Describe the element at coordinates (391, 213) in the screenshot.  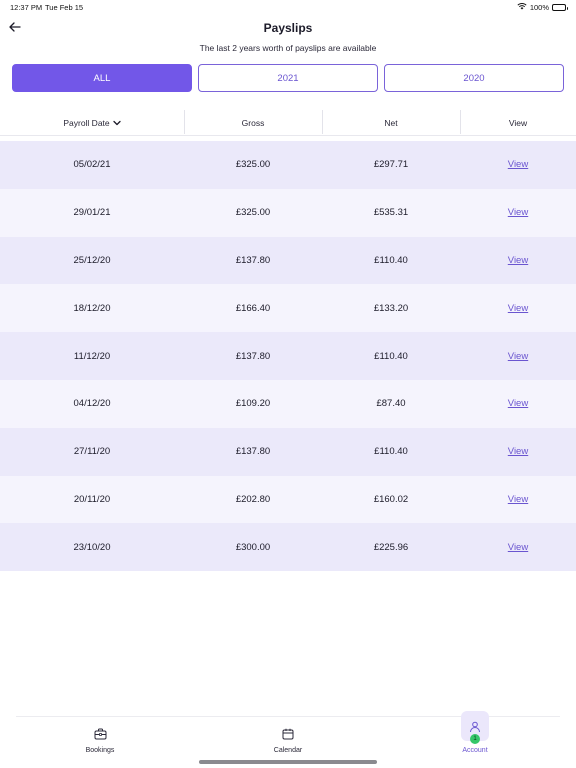
I see `net-cell: £535.31` at that location.